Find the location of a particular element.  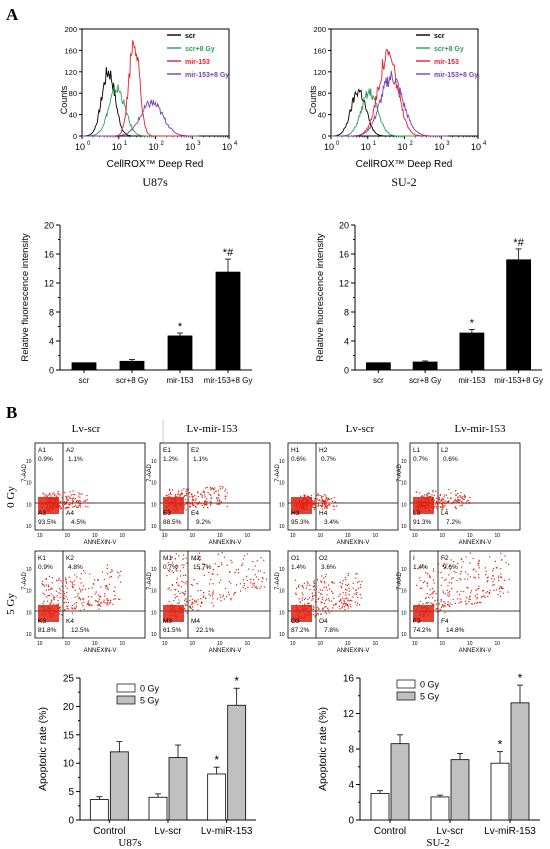

cell-line-label: U87s is located at coordinates (155, 182).